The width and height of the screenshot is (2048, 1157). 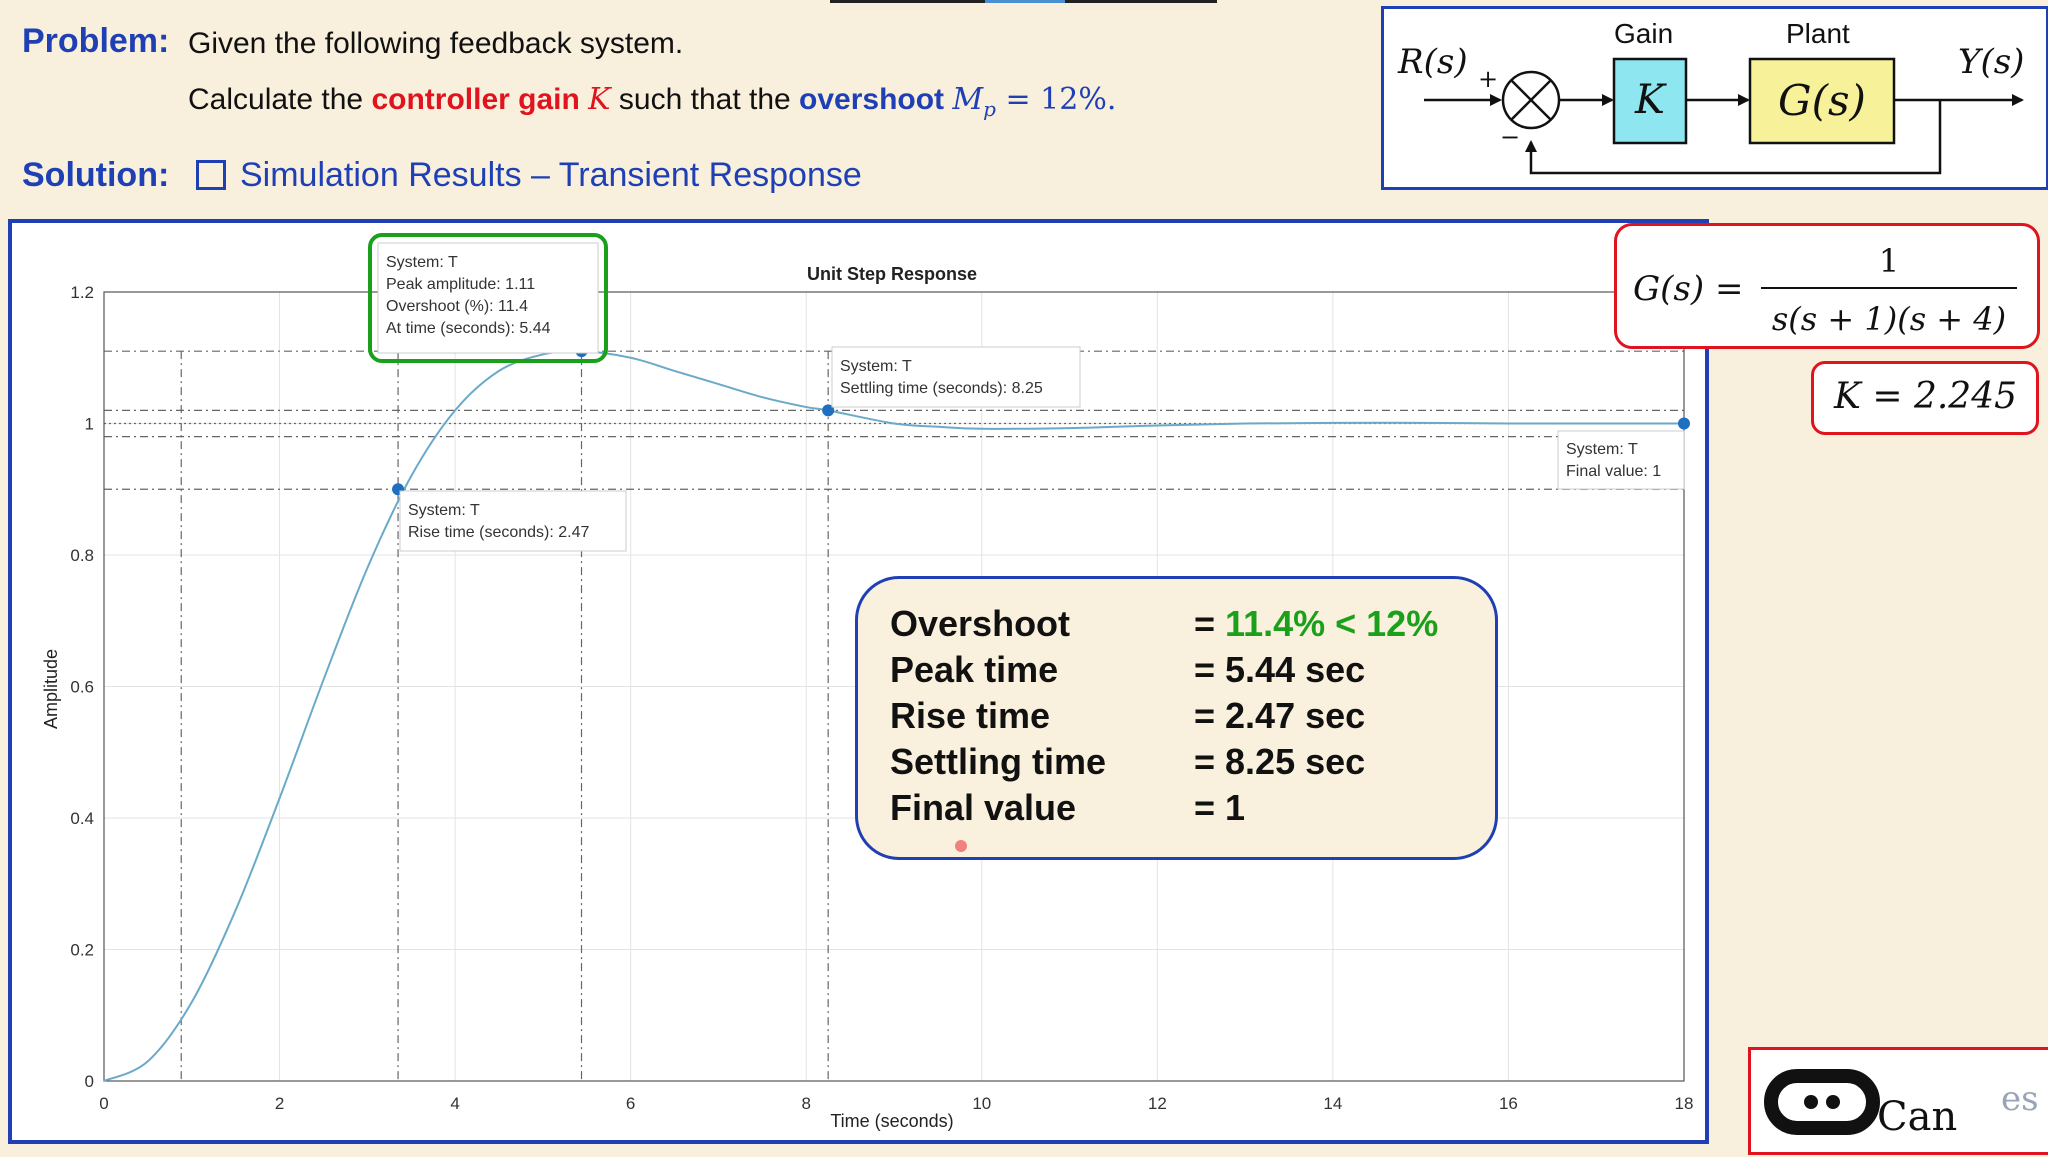 What do you see at coordinates (1825, 290) in the screenshot?
I see `transfer-function-svg: G(s) = 1 s(s + 1)(s + 4)` at bounding box center [1825, 290].